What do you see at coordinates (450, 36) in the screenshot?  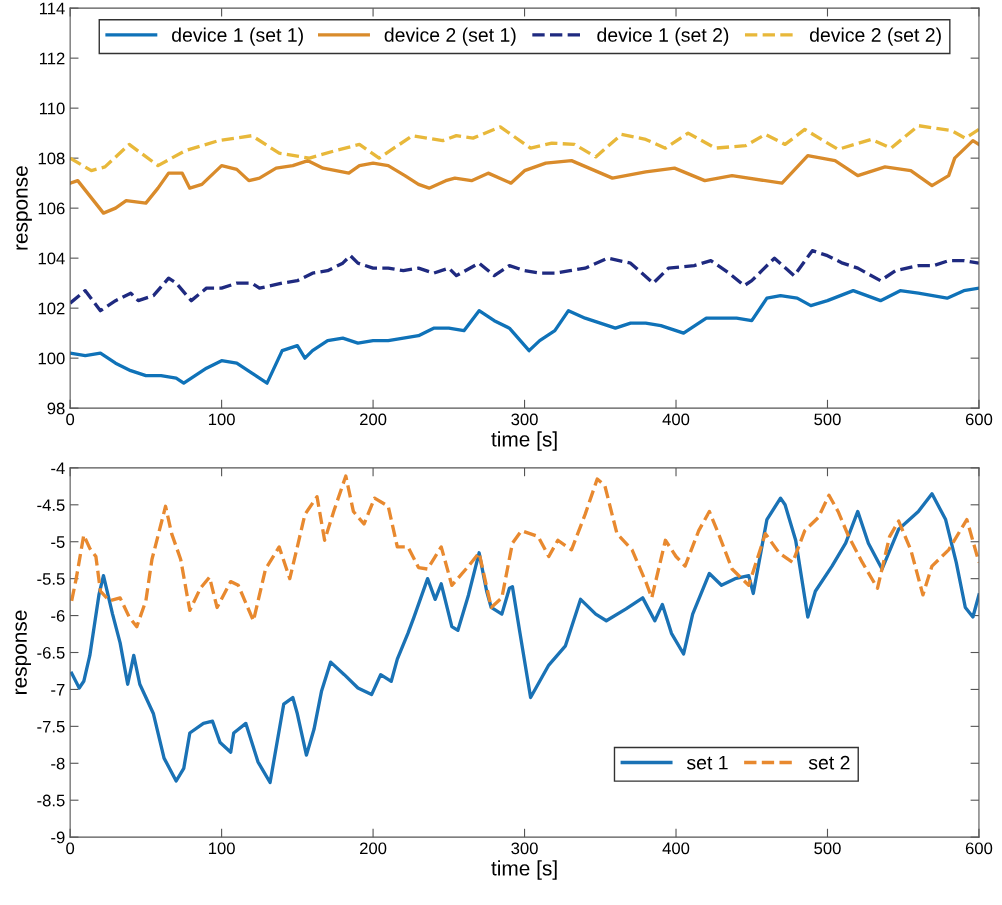 I see `legend-label: device 2 (set 1)` at bounding box center [450, 36].